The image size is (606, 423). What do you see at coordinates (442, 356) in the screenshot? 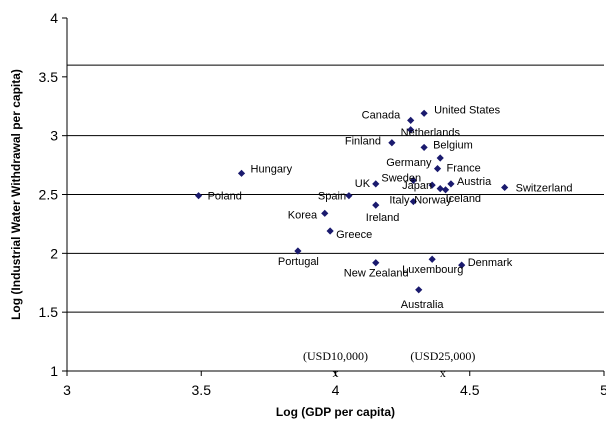
I see `annotation-1: (USD25,000)` at bounding box center [442, 356].